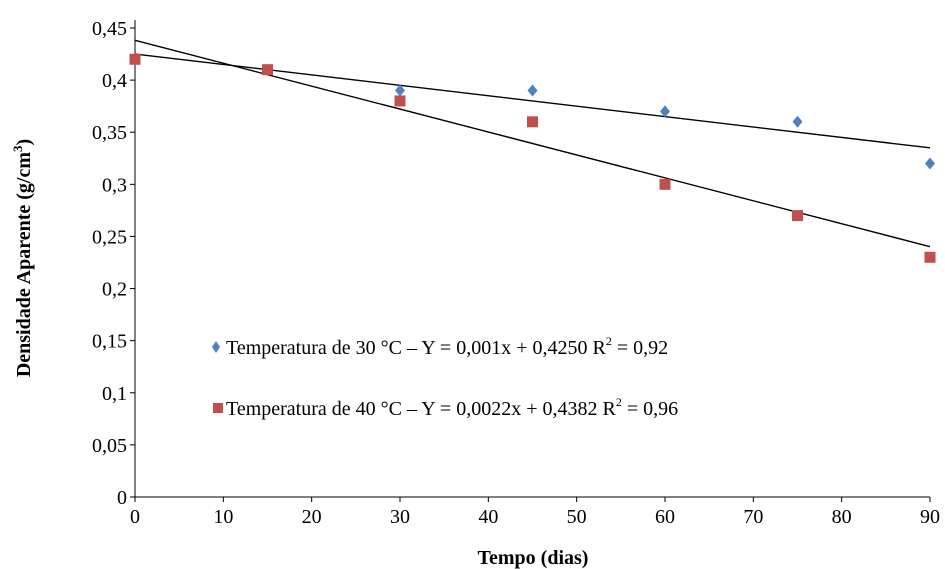 This screenshot has height=569, width=945. I want to click on x-tick-label: 30, so click(400, 517).